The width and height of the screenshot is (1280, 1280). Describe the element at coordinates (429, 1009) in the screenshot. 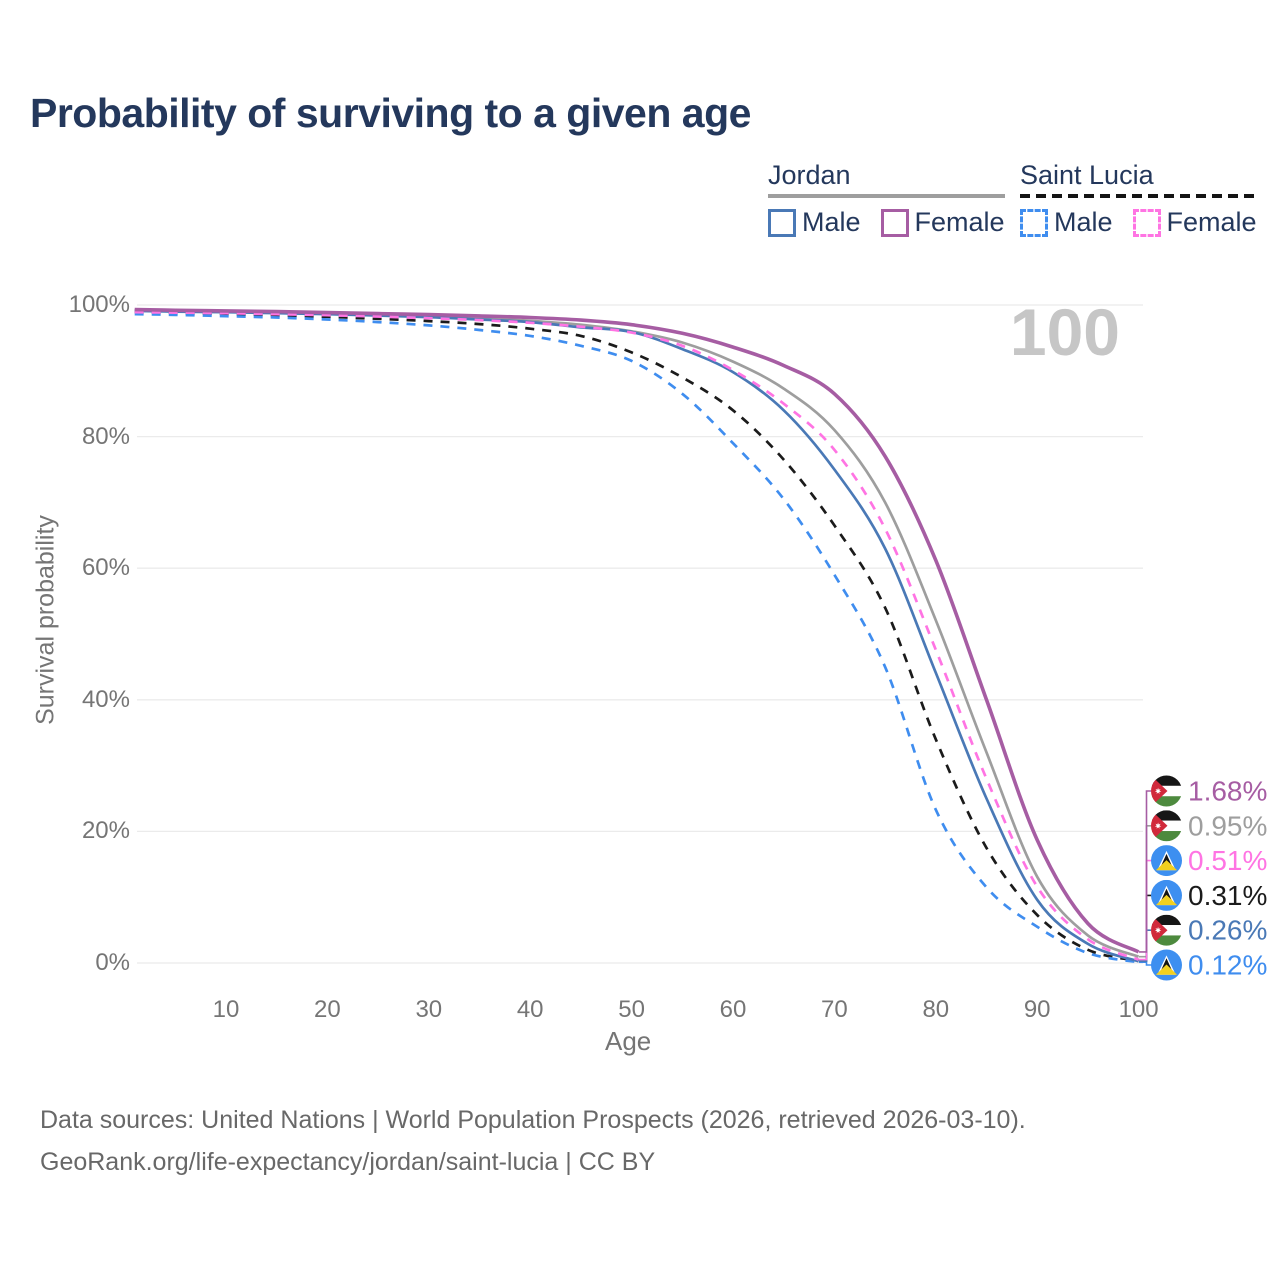

I see `x-tick-label: 30` at that location.